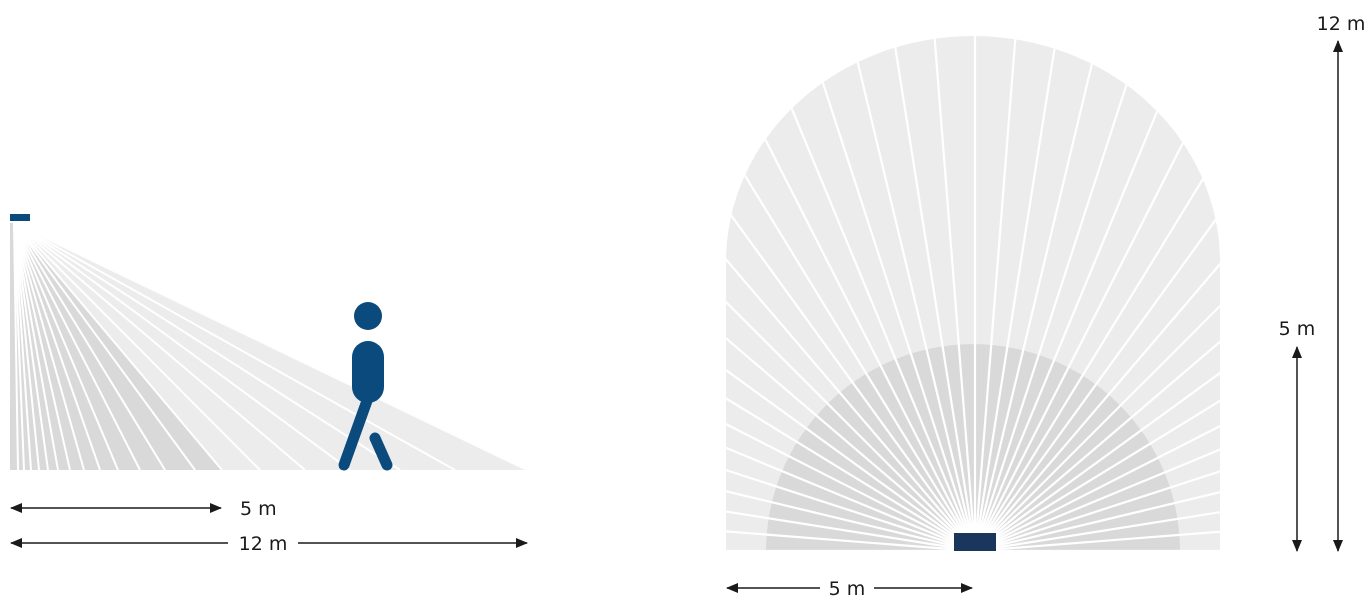 Image resolution: width=1371 pixels, height=597 pixels. I want to click on top-range-5m-dimension: 5 m, so click(1297, 435).